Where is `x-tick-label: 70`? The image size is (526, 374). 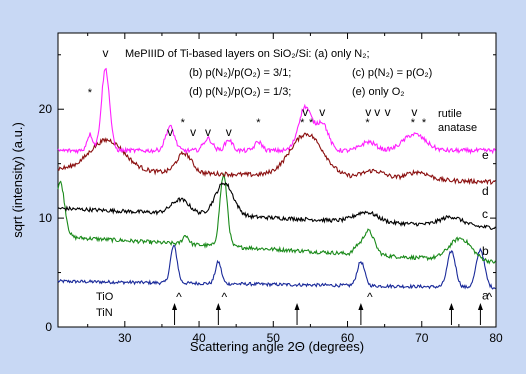
x-tick-label: 70 is located at coordinates (422, 338).